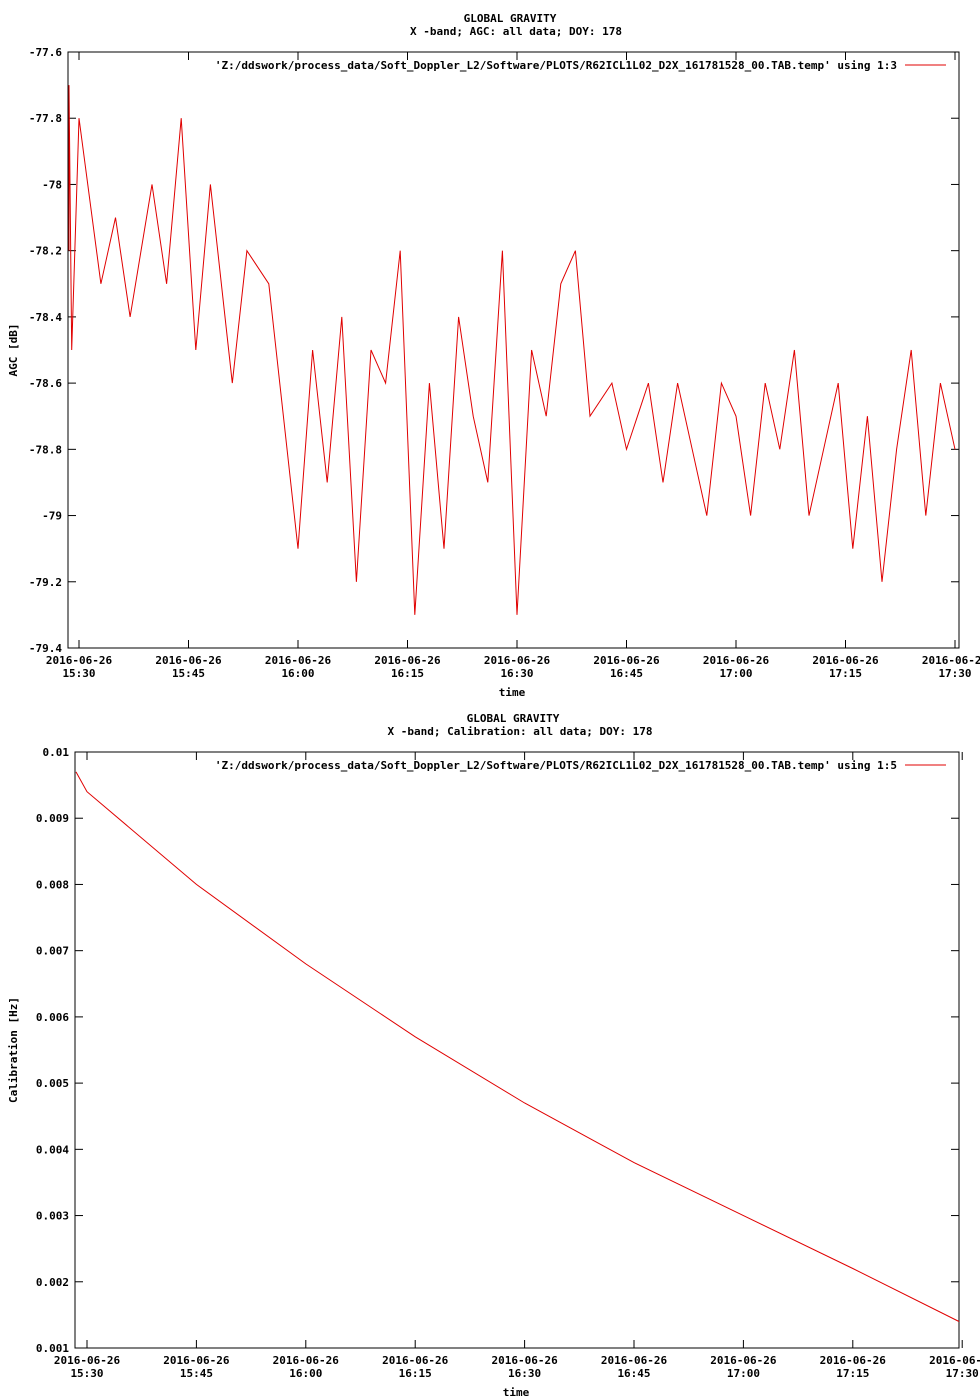 This screenshot has width=980, height=1400. I want to click on y-tick-label: -77.6, so click(45, 52).